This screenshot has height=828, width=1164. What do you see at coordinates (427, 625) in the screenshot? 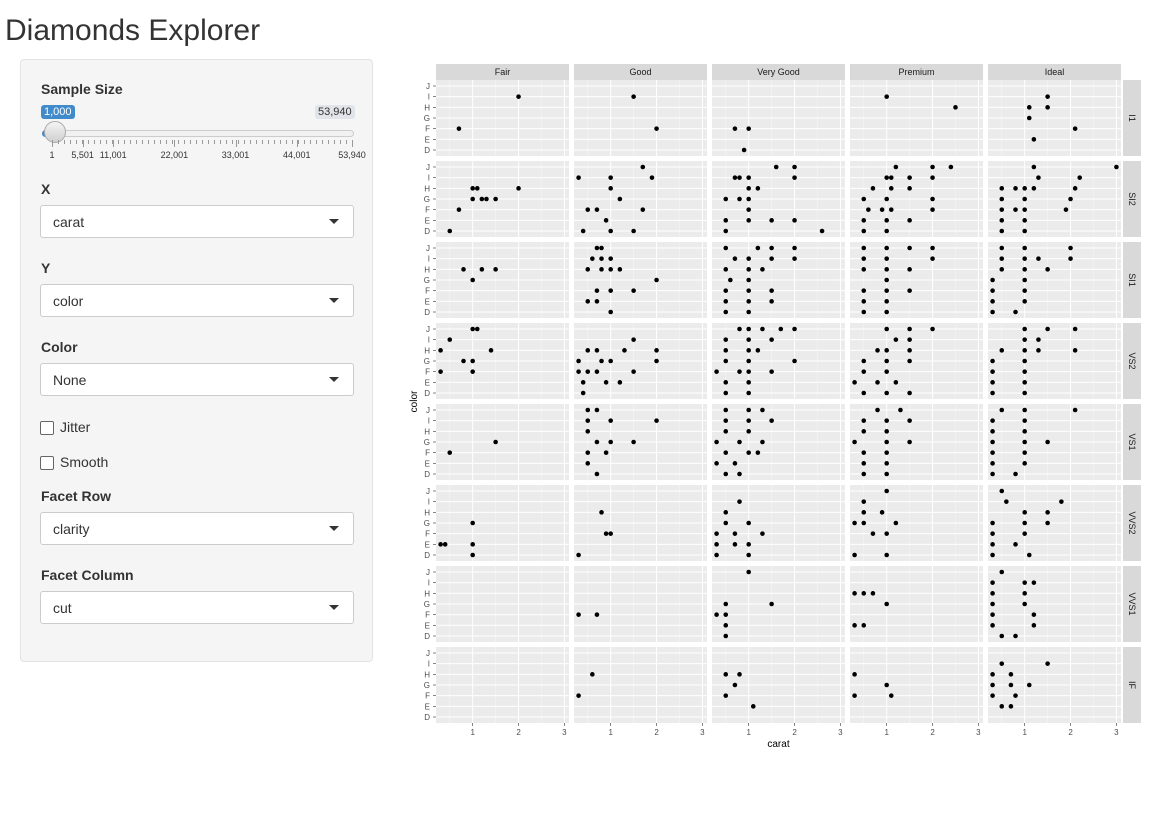
I see `y-tick-label: E` at bounding box center [427, 625].